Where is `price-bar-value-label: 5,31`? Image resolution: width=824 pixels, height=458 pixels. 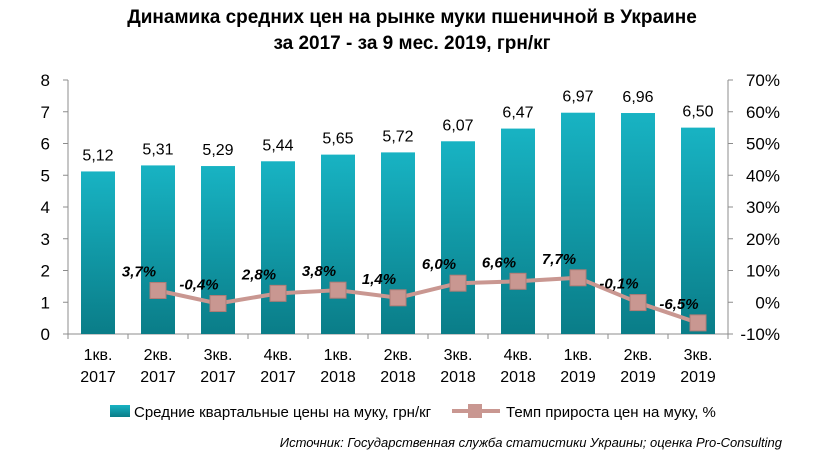 price-bar-value-label: 5,31 is located at coordinates (157, 149).